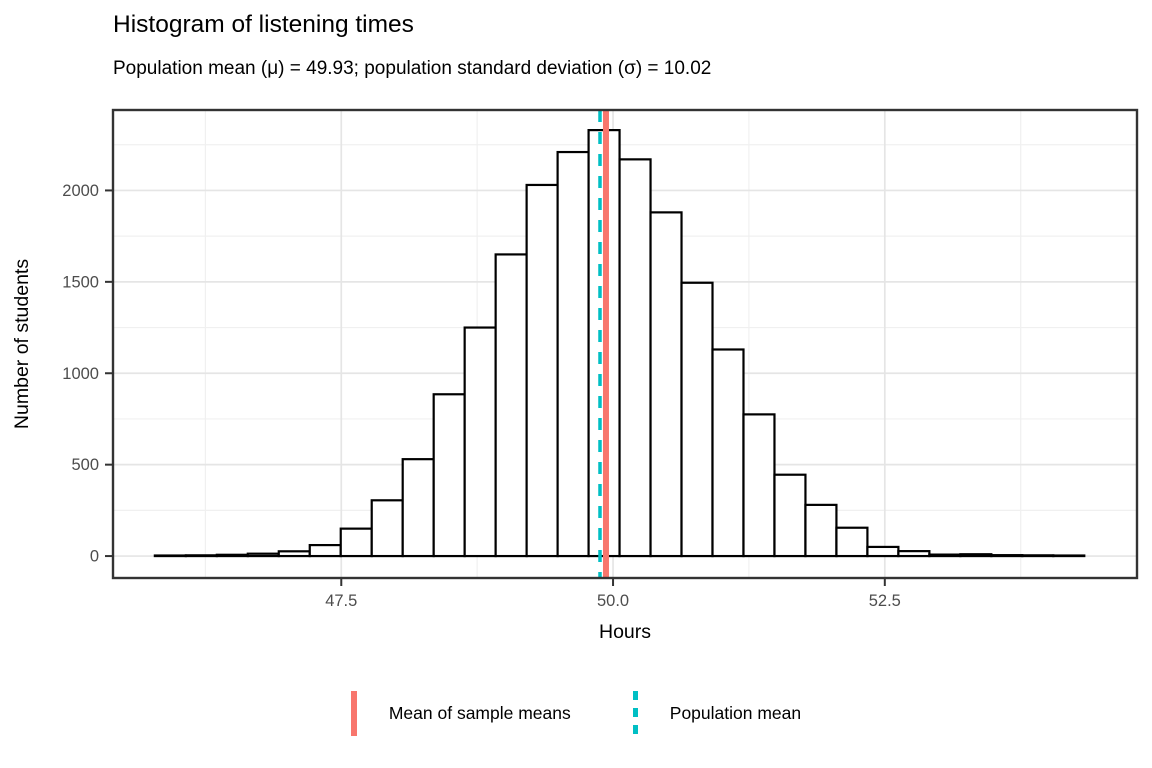  What do you see at coordinates (80, 191) in the screenshot?
I see `y-axis-tick-label: 2000` at bounding box center [80, 191].